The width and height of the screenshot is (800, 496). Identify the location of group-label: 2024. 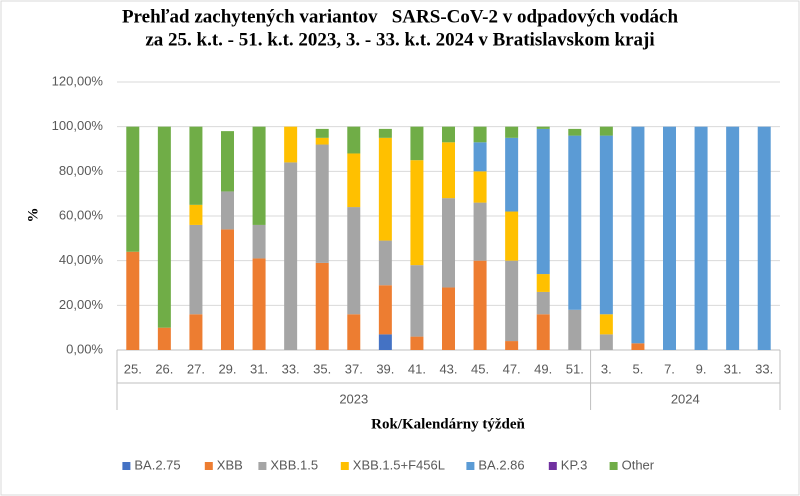
(685, 398).